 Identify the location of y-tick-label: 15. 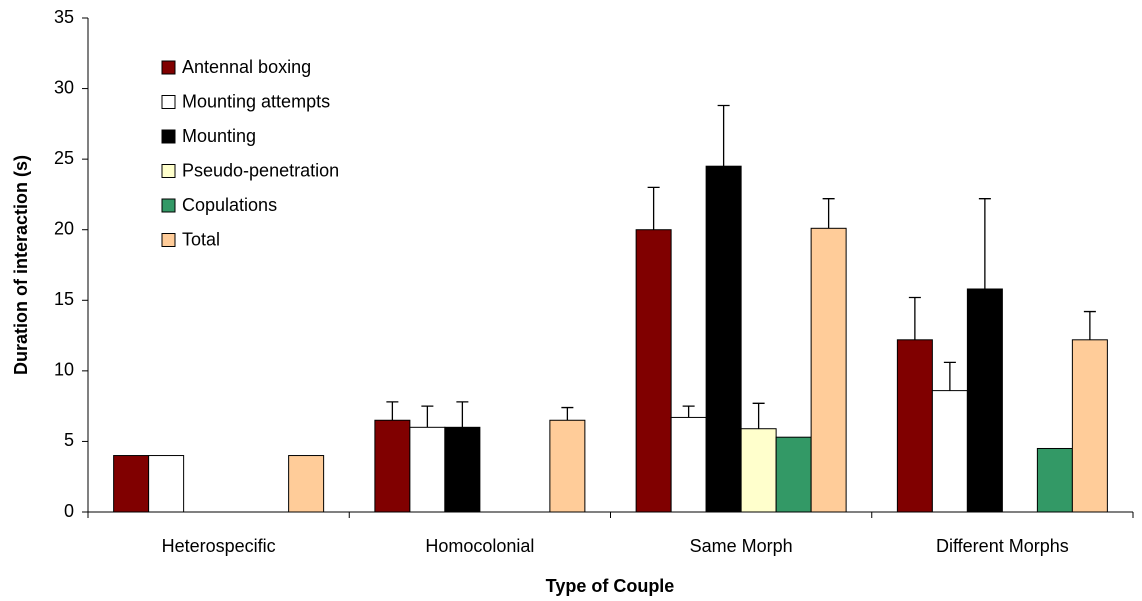
(64, 299).